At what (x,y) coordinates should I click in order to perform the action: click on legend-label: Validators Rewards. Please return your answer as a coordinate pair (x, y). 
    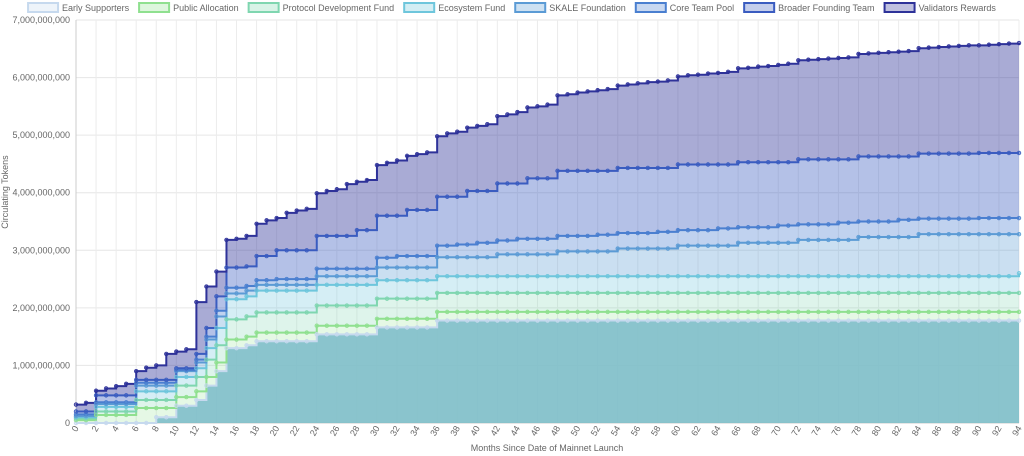
    Looking at the image, I should click on (958, 8).